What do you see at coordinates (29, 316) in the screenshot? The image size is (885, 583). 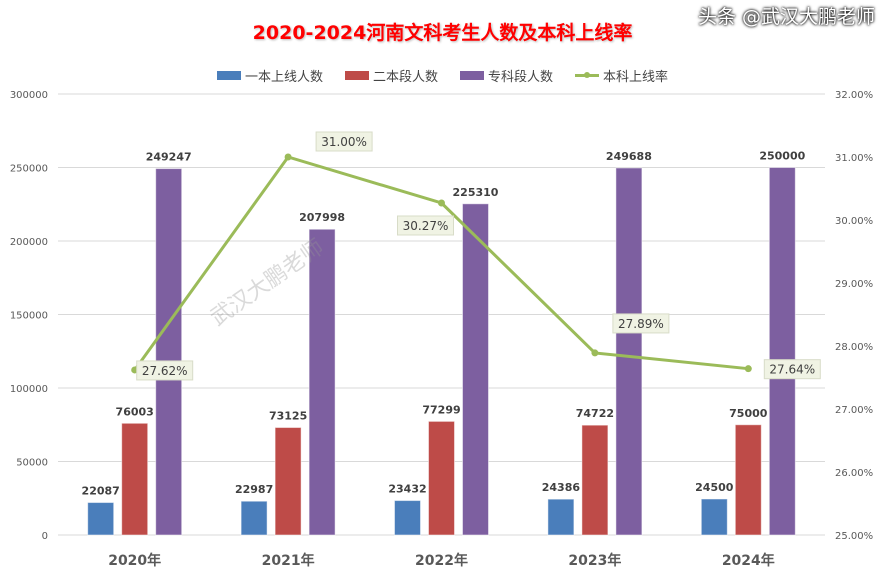 I see `left-tick-label: 150000` at bounding box center [29, 316].